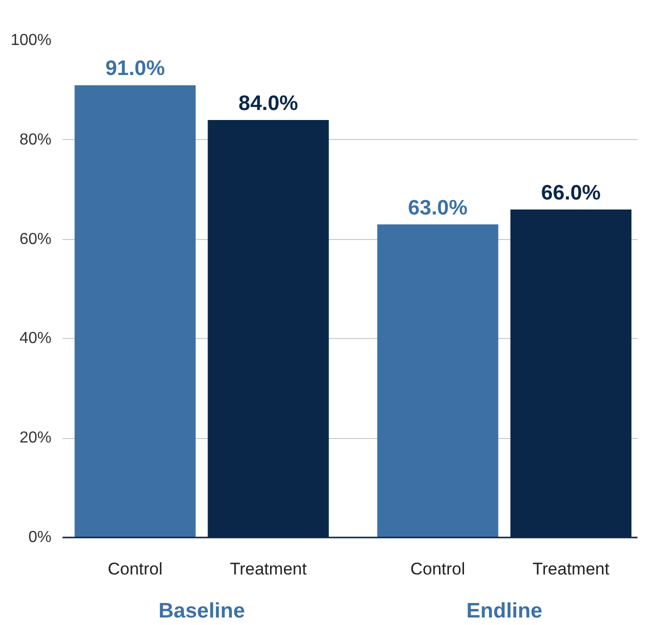  Describe the element at coordinates (571, 569) in the screenshot. I see `text: Treatment` at that location.